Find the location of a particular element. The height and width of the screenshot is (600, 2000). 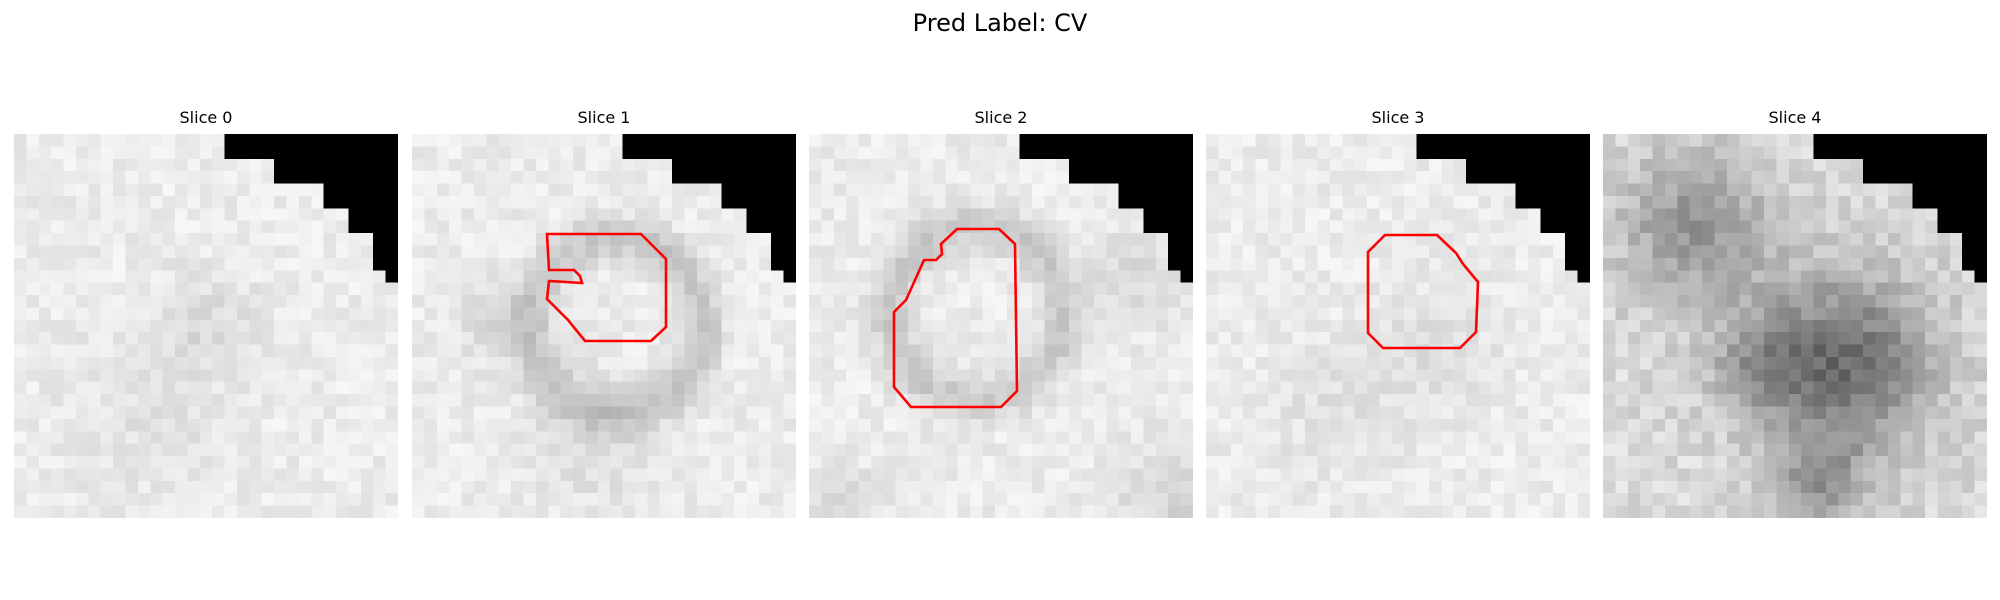

slice-title: Slice 2 is located at coordinates (1001, 117).